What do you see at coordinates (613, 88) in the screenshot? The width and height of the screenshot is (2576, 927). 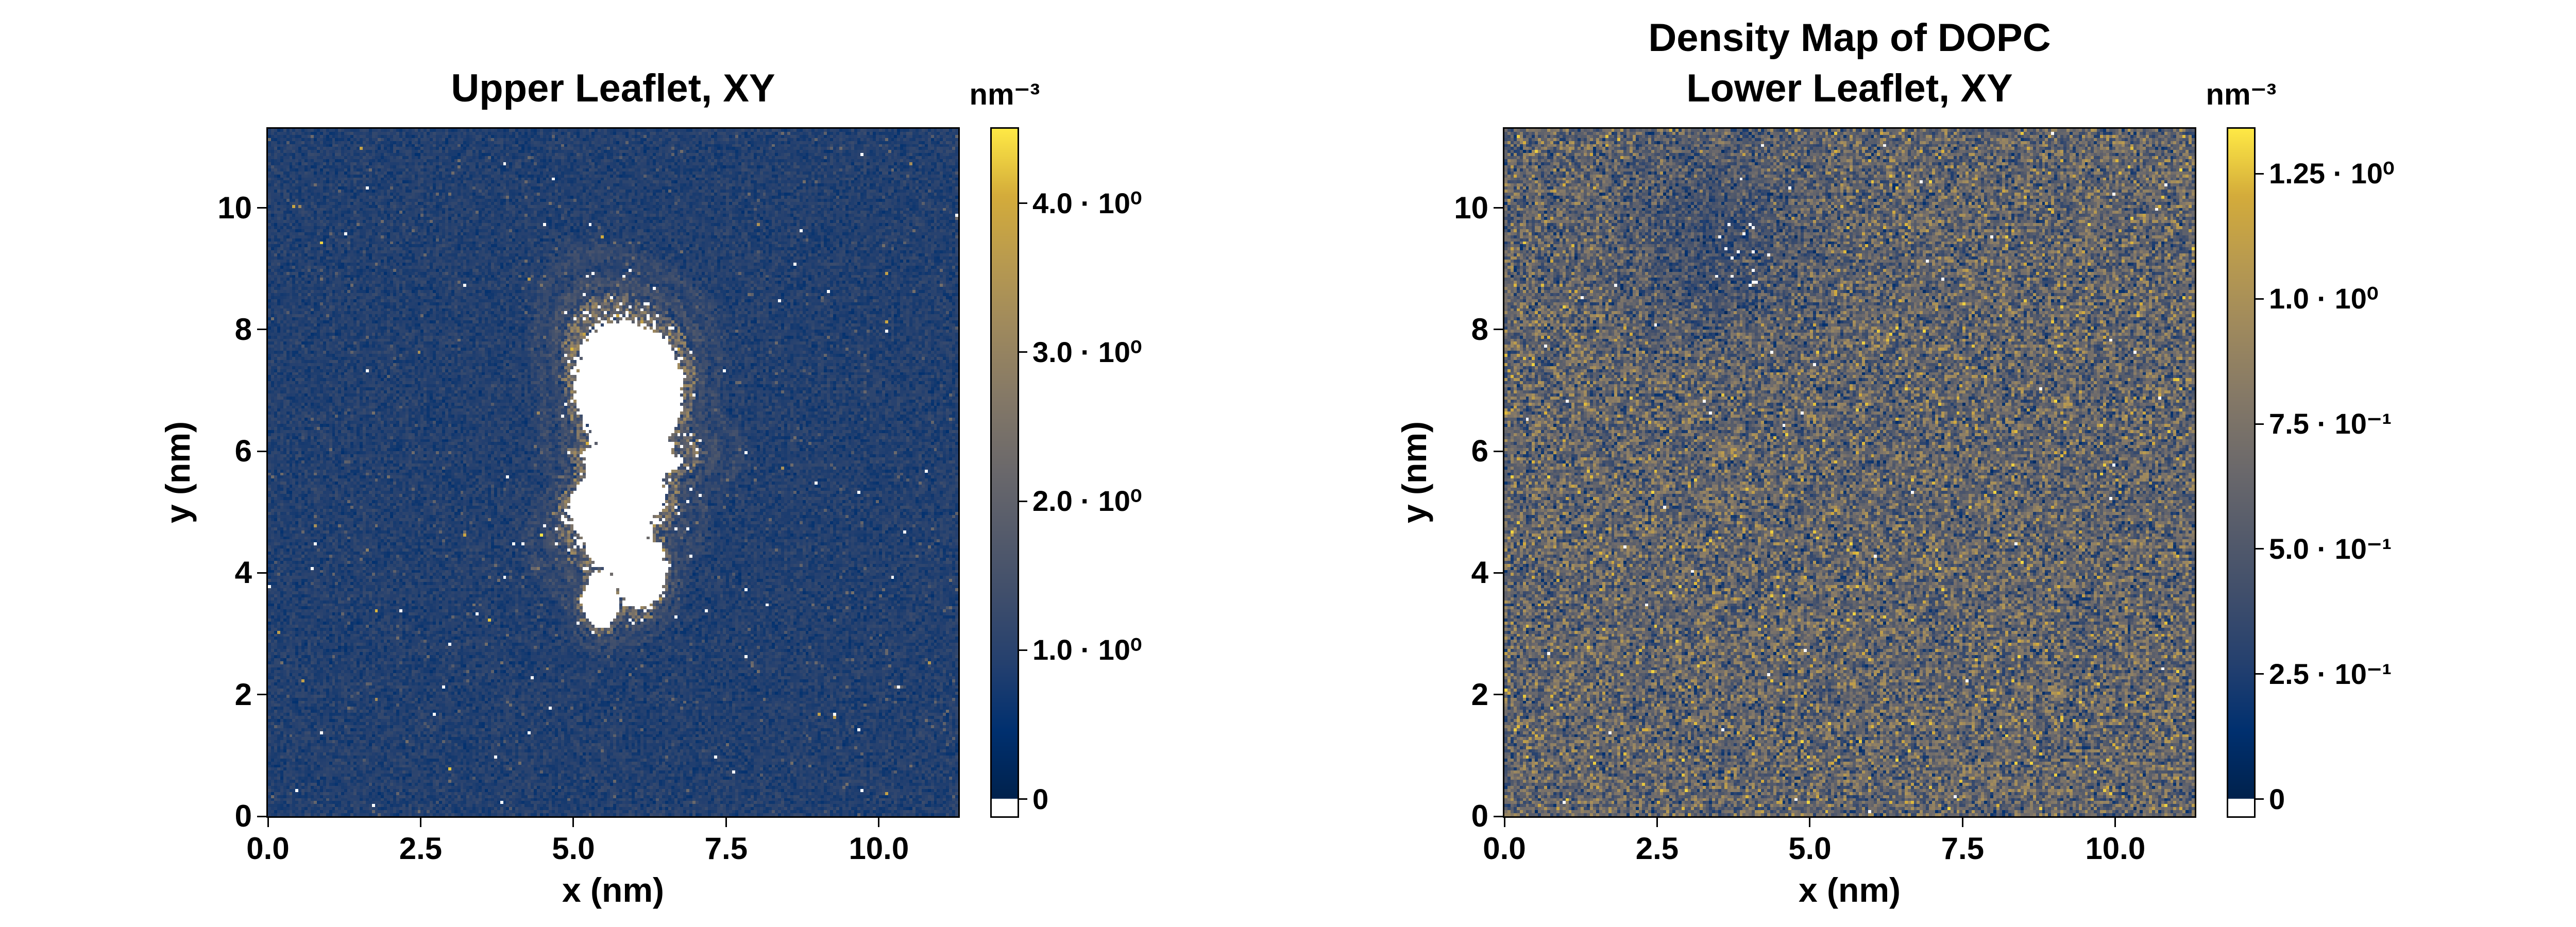 I see `panel-title: Upper Leaflet, XY` at bounding box center [613, 88].